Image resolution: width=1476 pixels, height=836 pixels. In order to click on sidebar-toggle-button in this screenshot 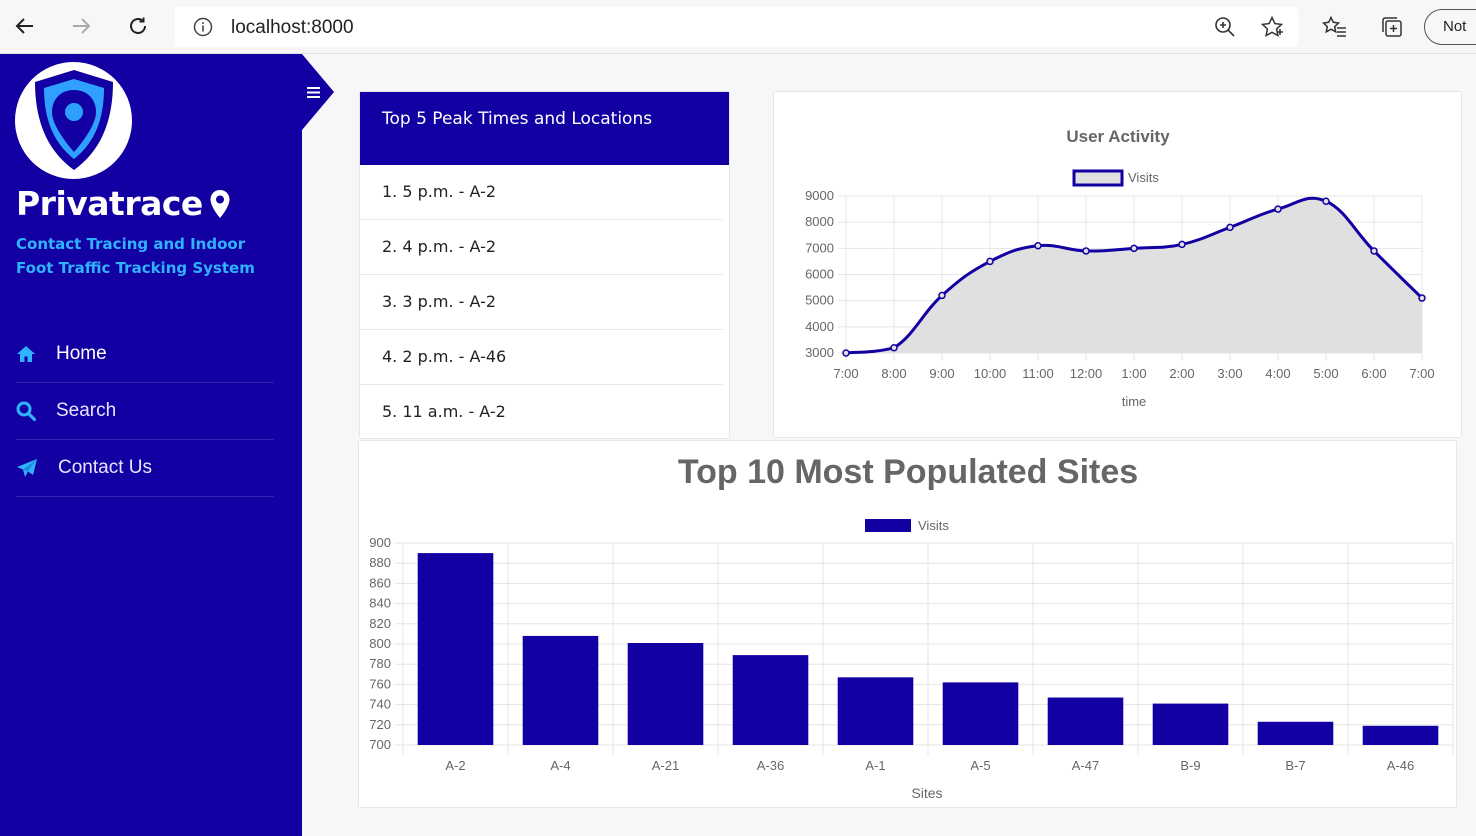, I will do `click(318, 92)`.